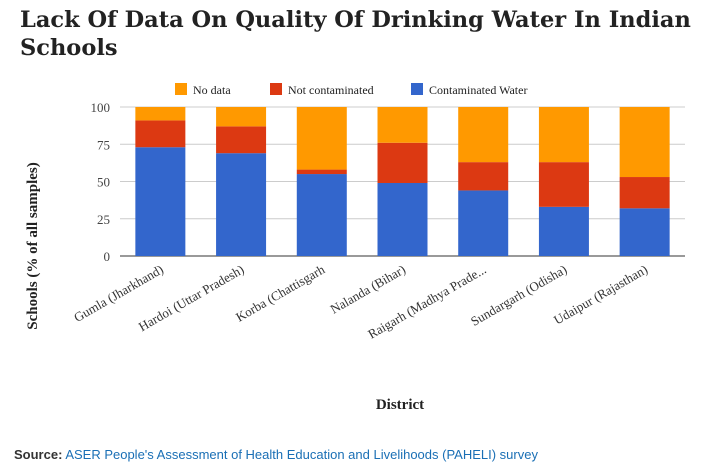 This screenshot has height=476, width=723. Describe the element at coordinates (478, 90) in the screenshot. I see `legend-label-contaminated-water: Contaminated Water` at that location.